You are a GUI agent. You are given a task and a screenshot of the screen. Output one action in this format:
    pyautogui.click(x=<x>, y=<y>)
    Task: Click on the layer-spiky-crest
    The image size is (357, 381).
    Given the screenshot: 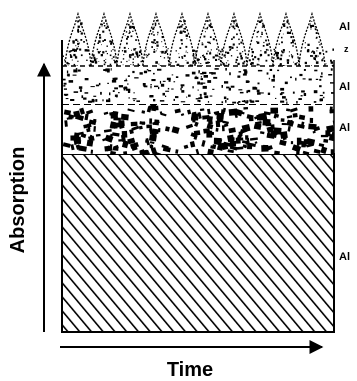 What is the action you would take?
    pyautogui.click(x=198, y=38)
    